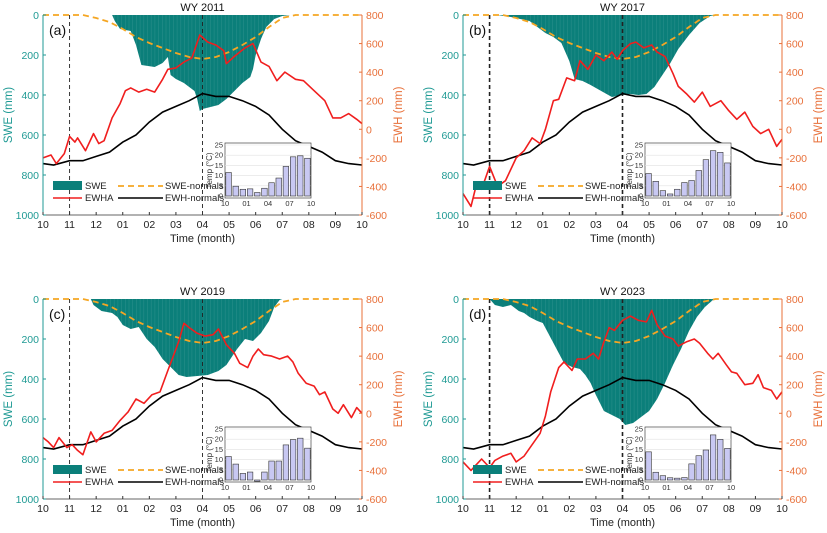  Describe the element at coordinates (456, 300) in the screenshot. I see `left-tick-label: 0` at that location.